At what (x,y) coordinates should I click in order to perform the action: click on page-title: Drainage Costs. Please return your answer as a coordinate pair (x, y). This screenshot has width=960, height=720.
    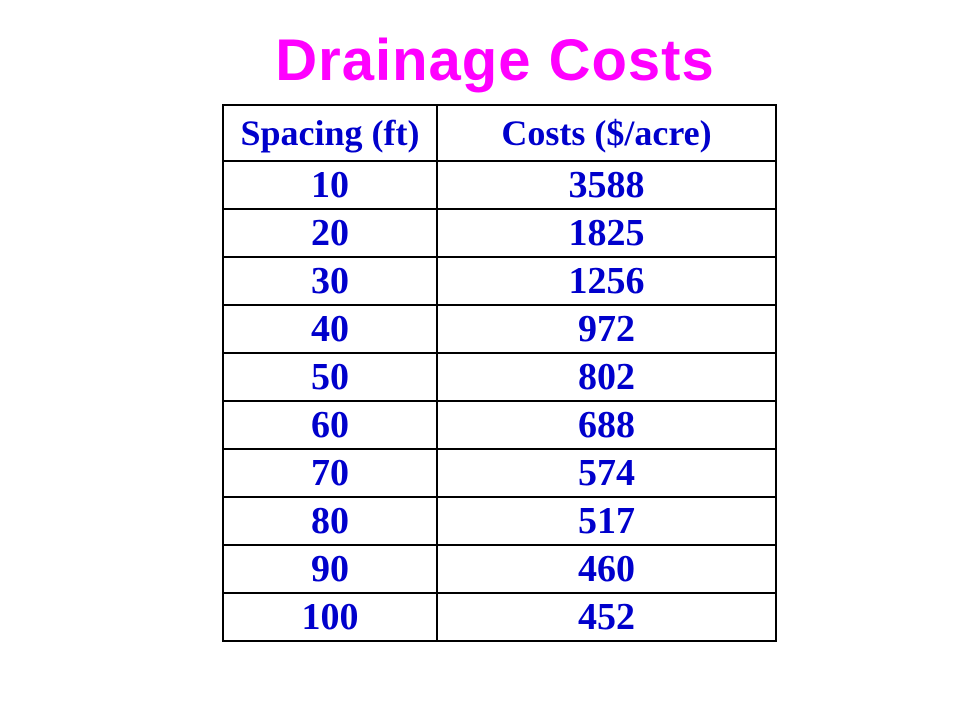
    Looking at the image, I should click on (495, 60).